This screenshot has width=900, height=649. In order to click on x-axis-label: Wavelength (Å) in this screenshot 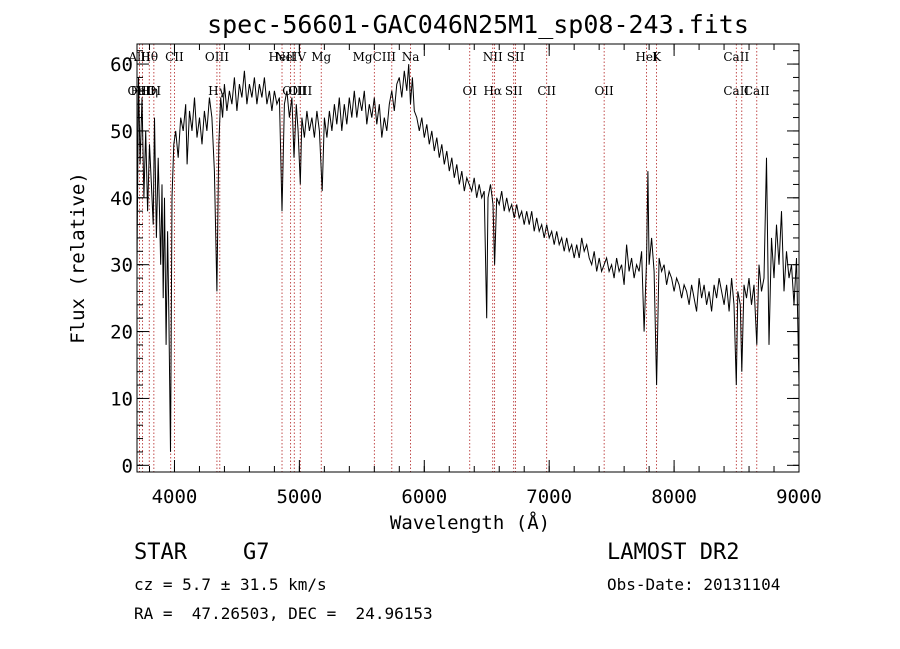, I will do `click(470, 522)`.